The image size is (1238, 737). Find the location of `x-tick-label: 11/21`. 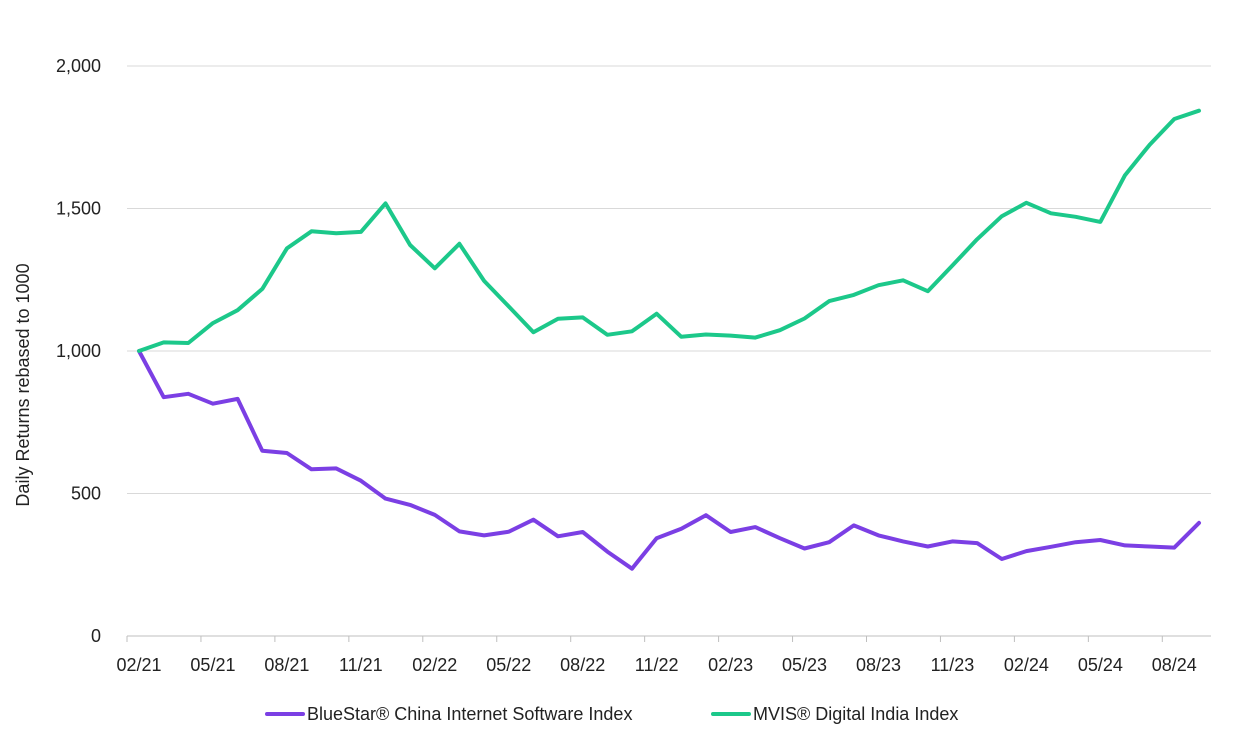

x-tick-label: 11/21 is located at coordinates (361, 665).